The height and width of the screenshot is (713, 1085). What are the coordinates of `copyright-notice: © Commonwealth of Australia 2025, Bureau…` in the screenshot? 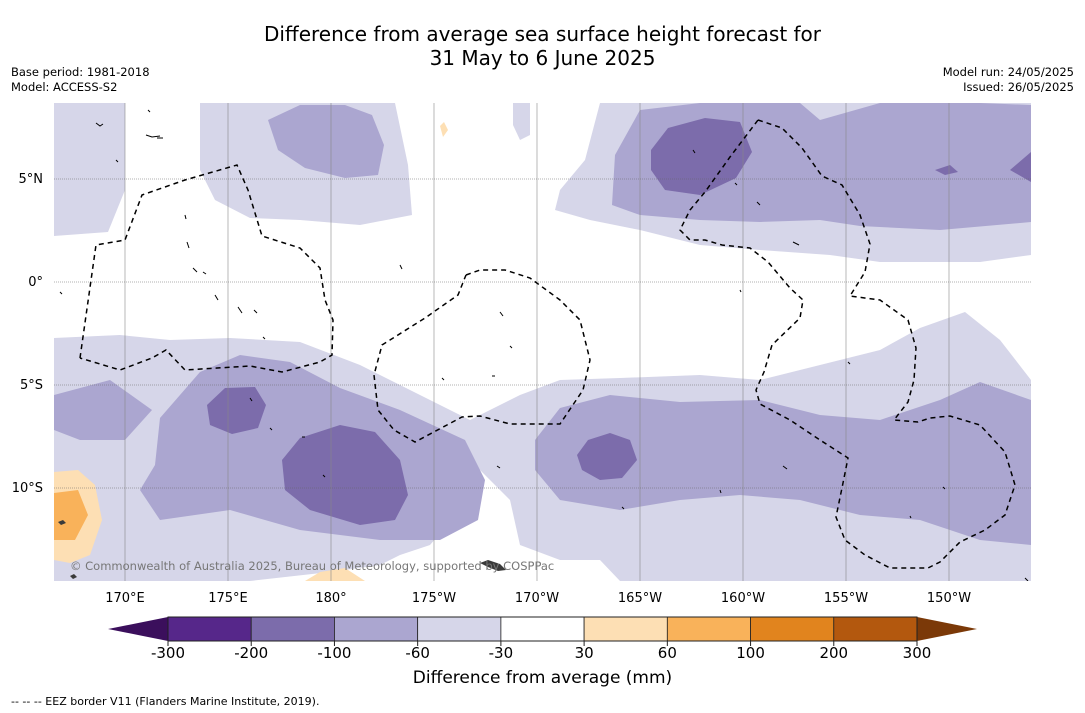 It's located at (312, 566).